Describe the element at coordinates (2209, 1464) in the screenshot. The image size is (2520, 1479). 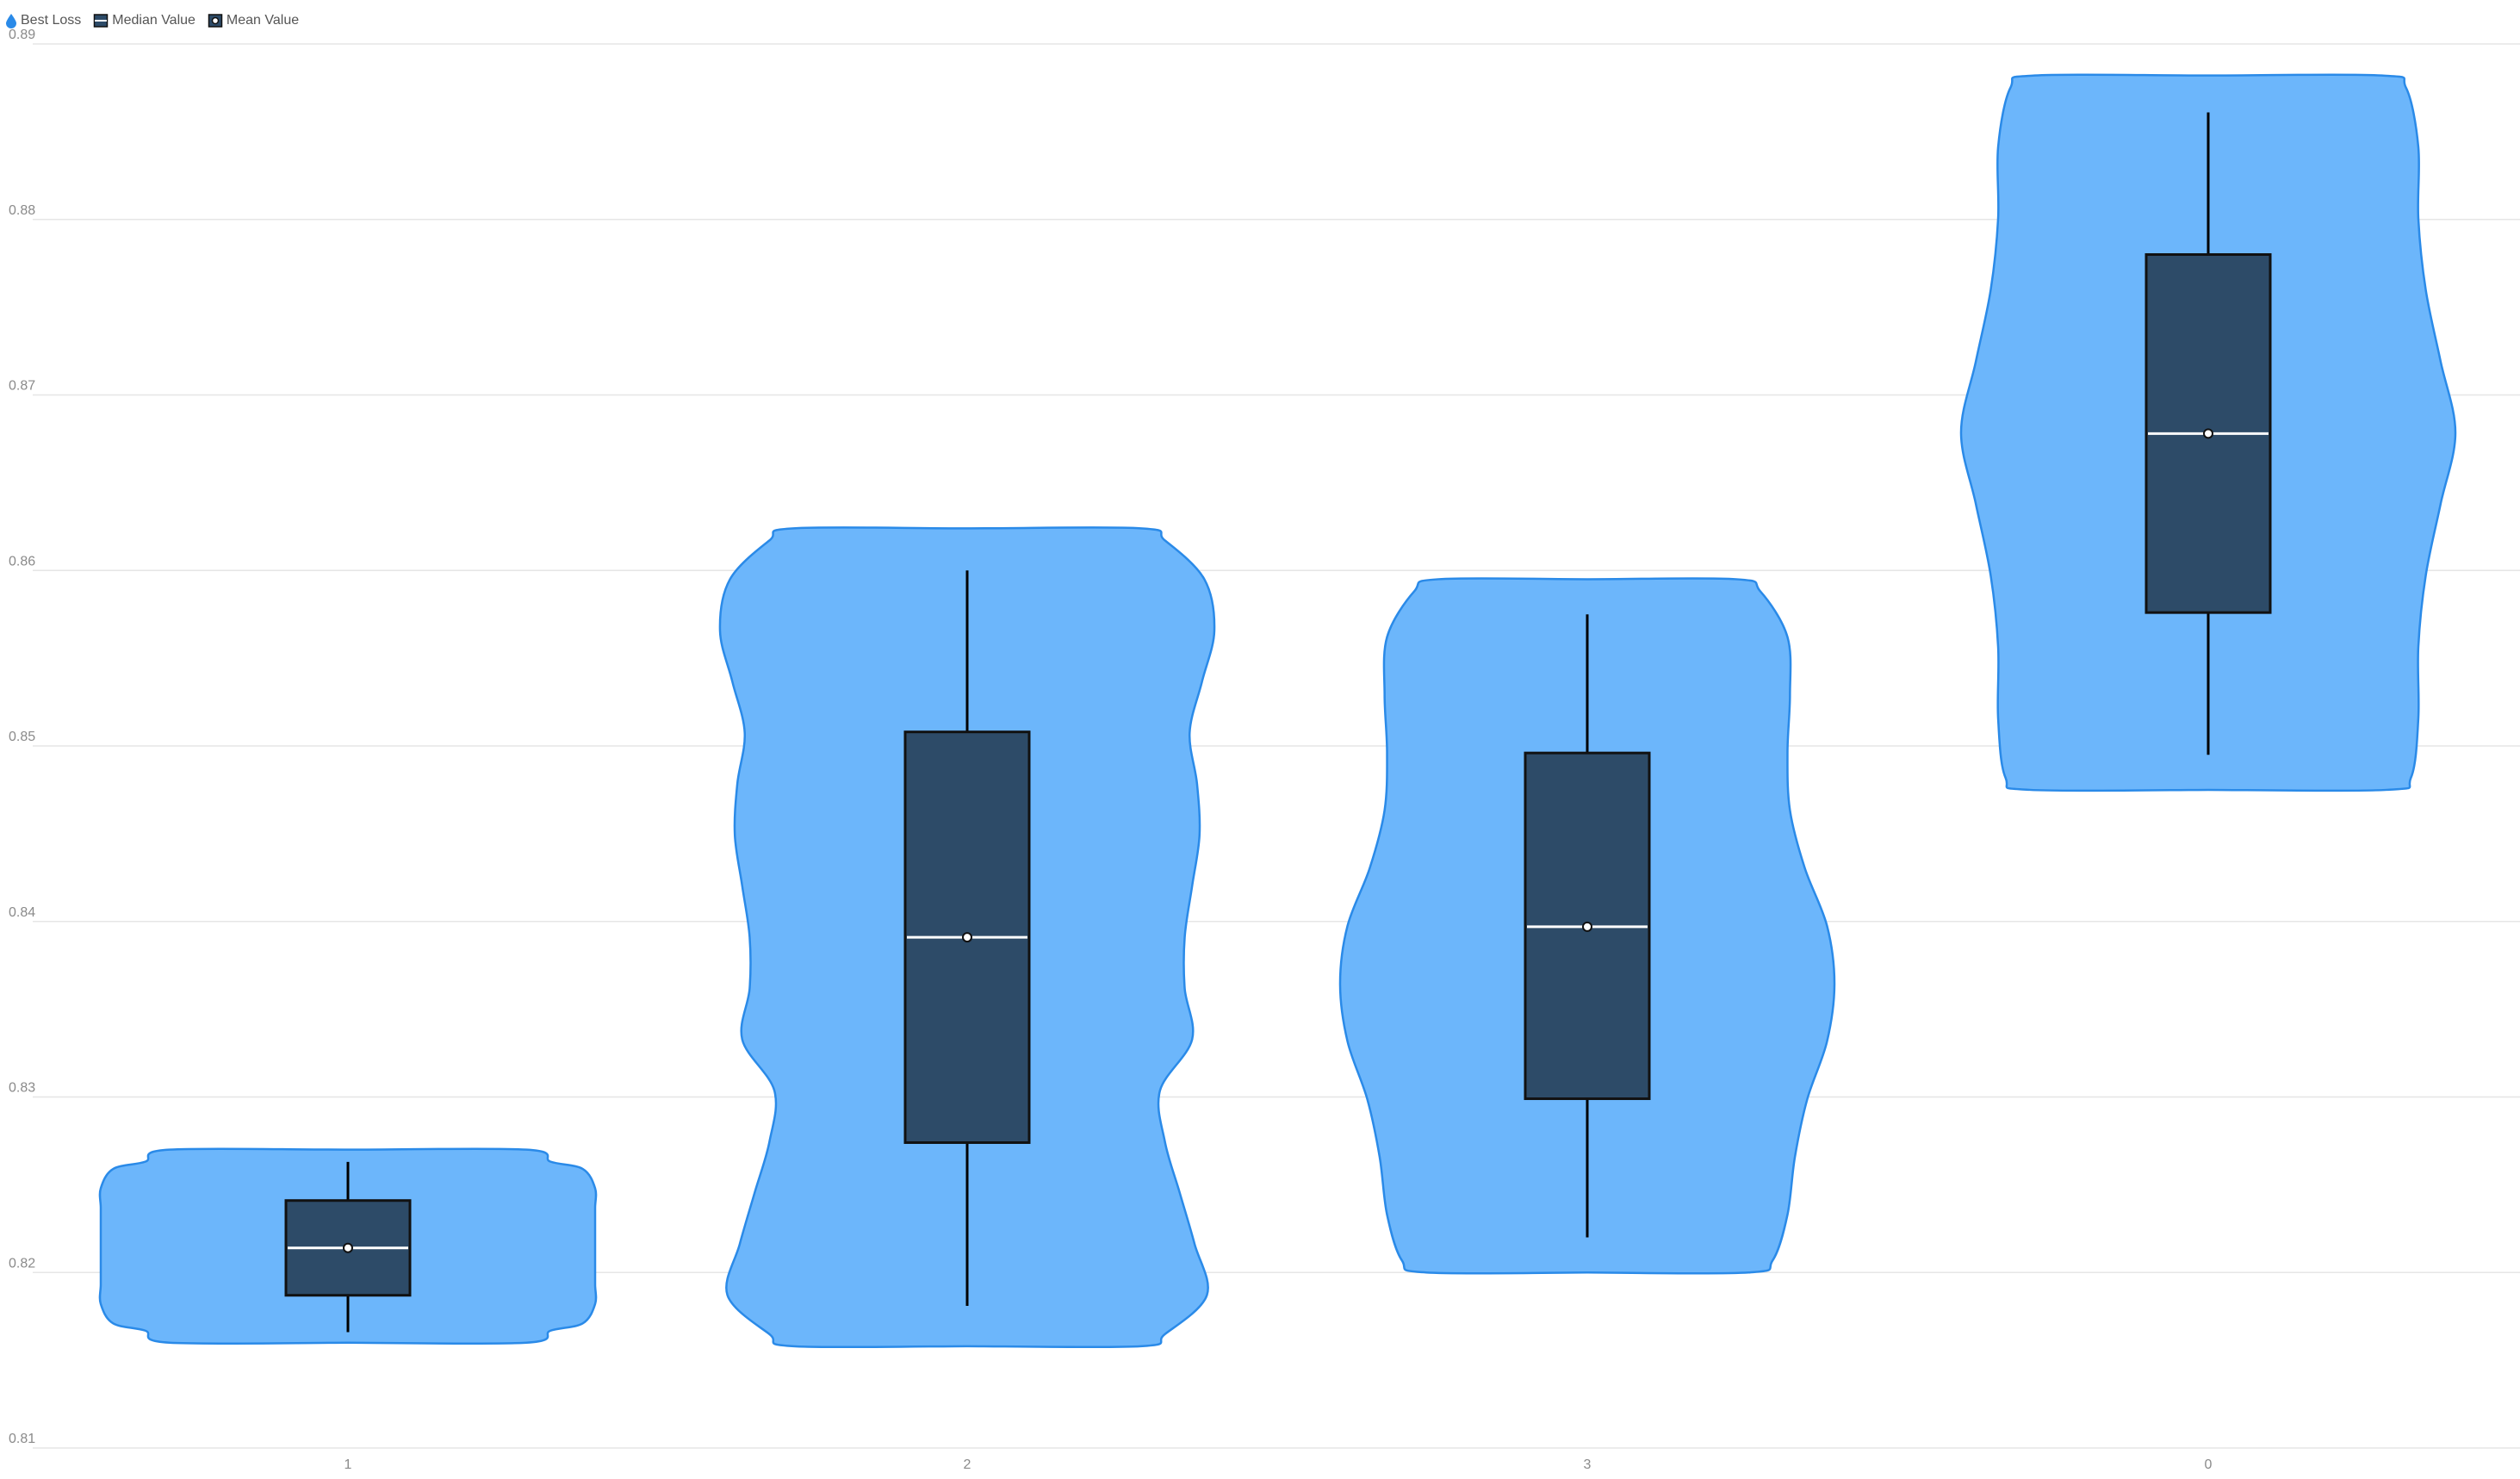
I see `x-tick-label: 0` at that location.